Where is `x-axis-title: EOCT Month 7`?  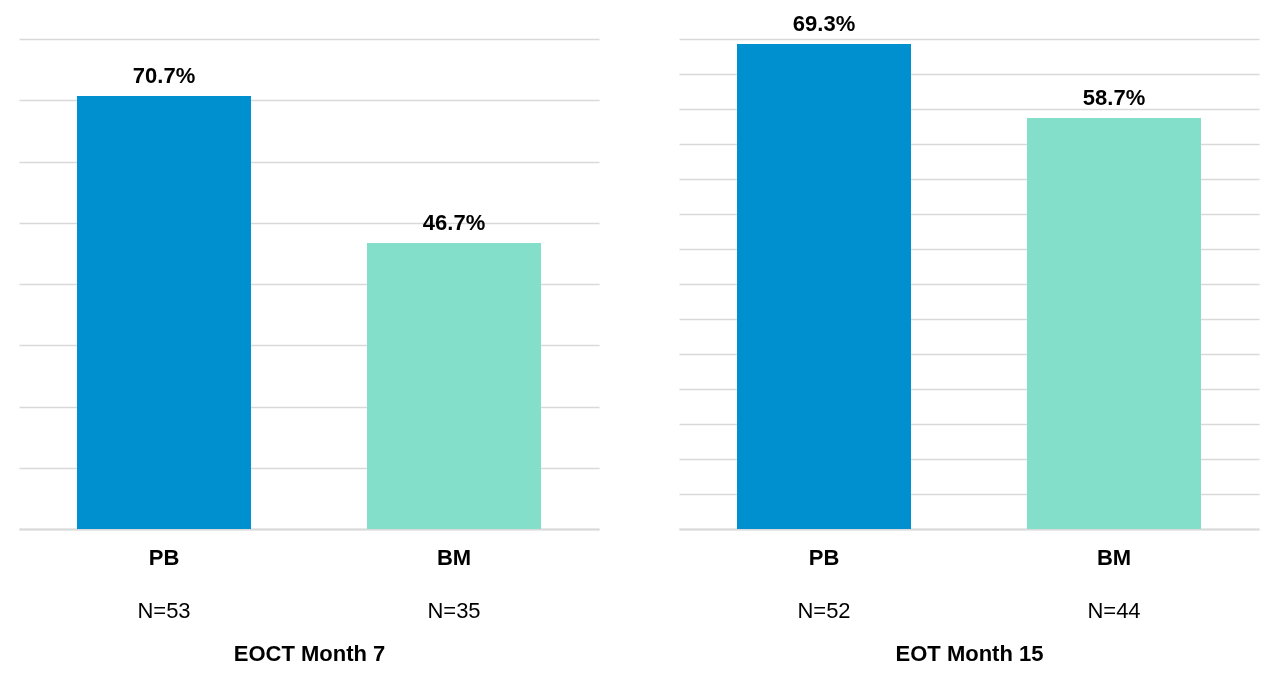 x-axis-title: EOCT Month 7 is located at coordinates (309, 653).